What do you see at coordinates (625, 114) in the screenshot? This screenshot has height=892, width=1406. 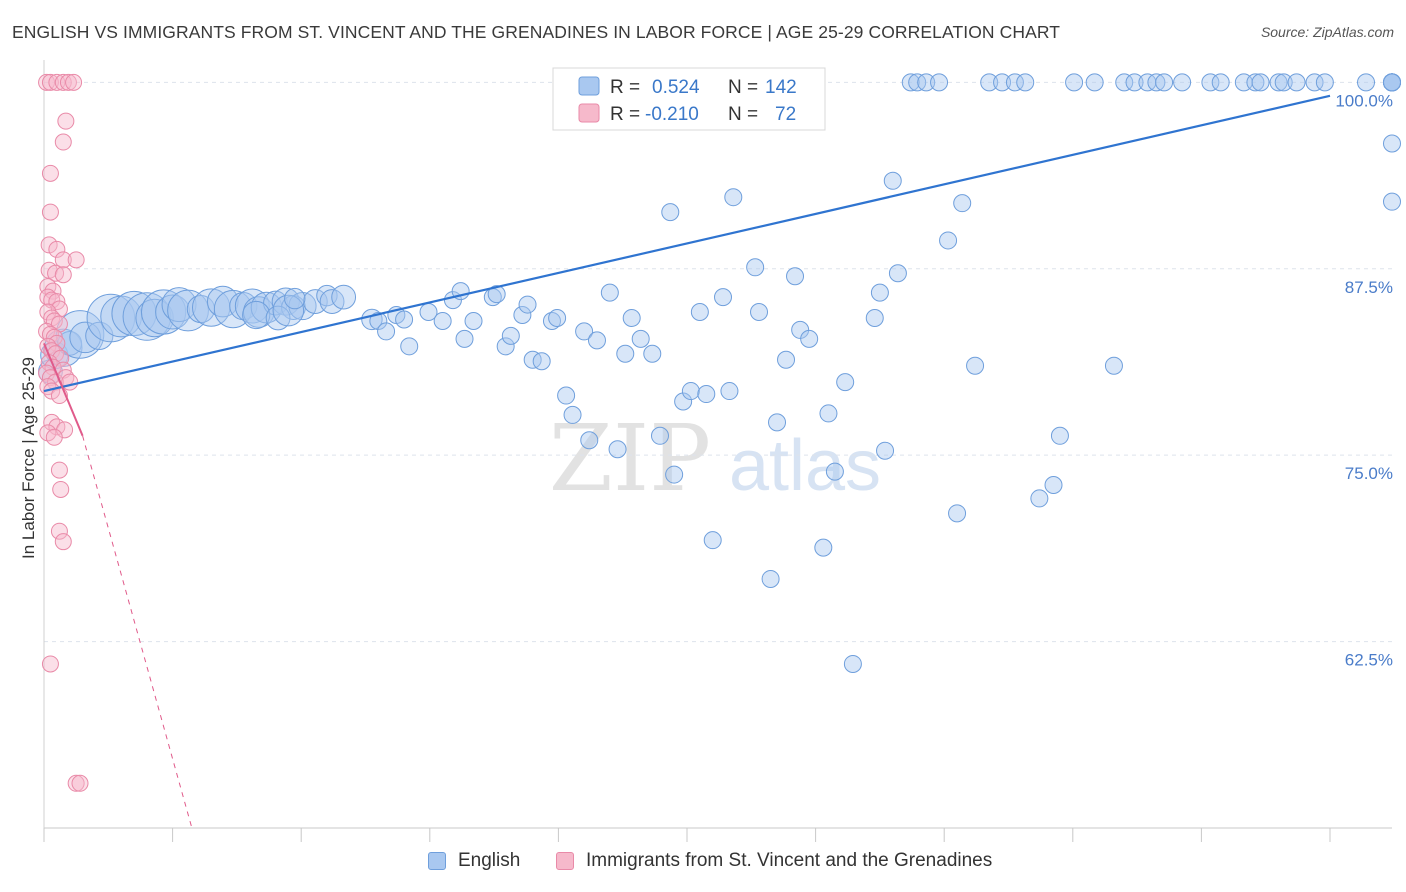 I see `immigrants-r-label: R =` at bounding box center [625, 114].